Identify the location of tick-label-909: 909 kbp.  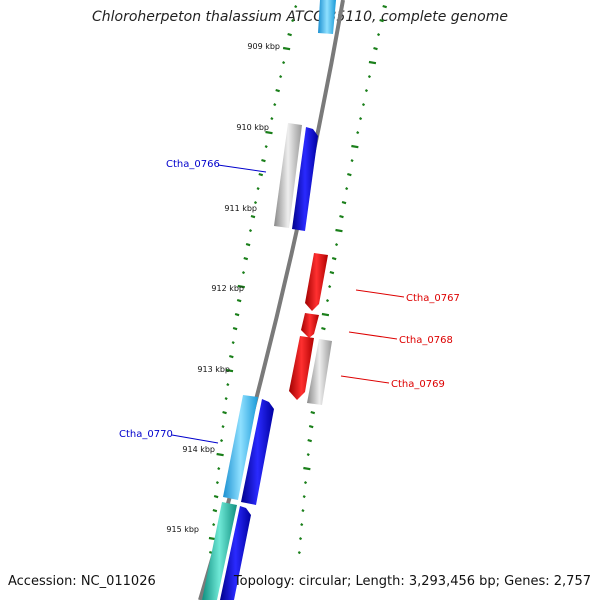
(263, 46).